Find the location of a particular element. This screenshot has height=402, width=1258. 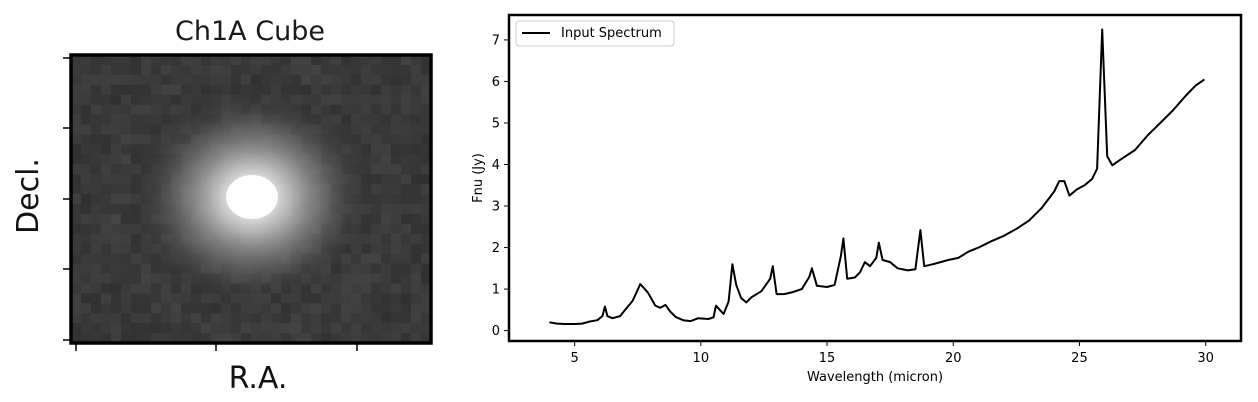

x-tick-label-10: 10 is located at coordinates (701, 358).